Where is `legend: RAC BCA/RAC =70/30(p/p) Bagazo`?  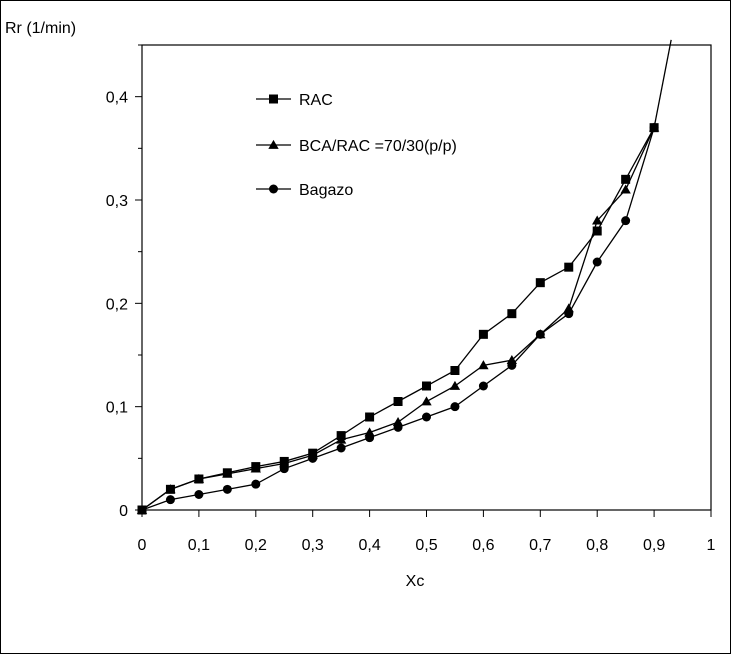 legend: RAC BCA/RAC =70/30(p/p) Bagazo is located at coordinates (356, 145).